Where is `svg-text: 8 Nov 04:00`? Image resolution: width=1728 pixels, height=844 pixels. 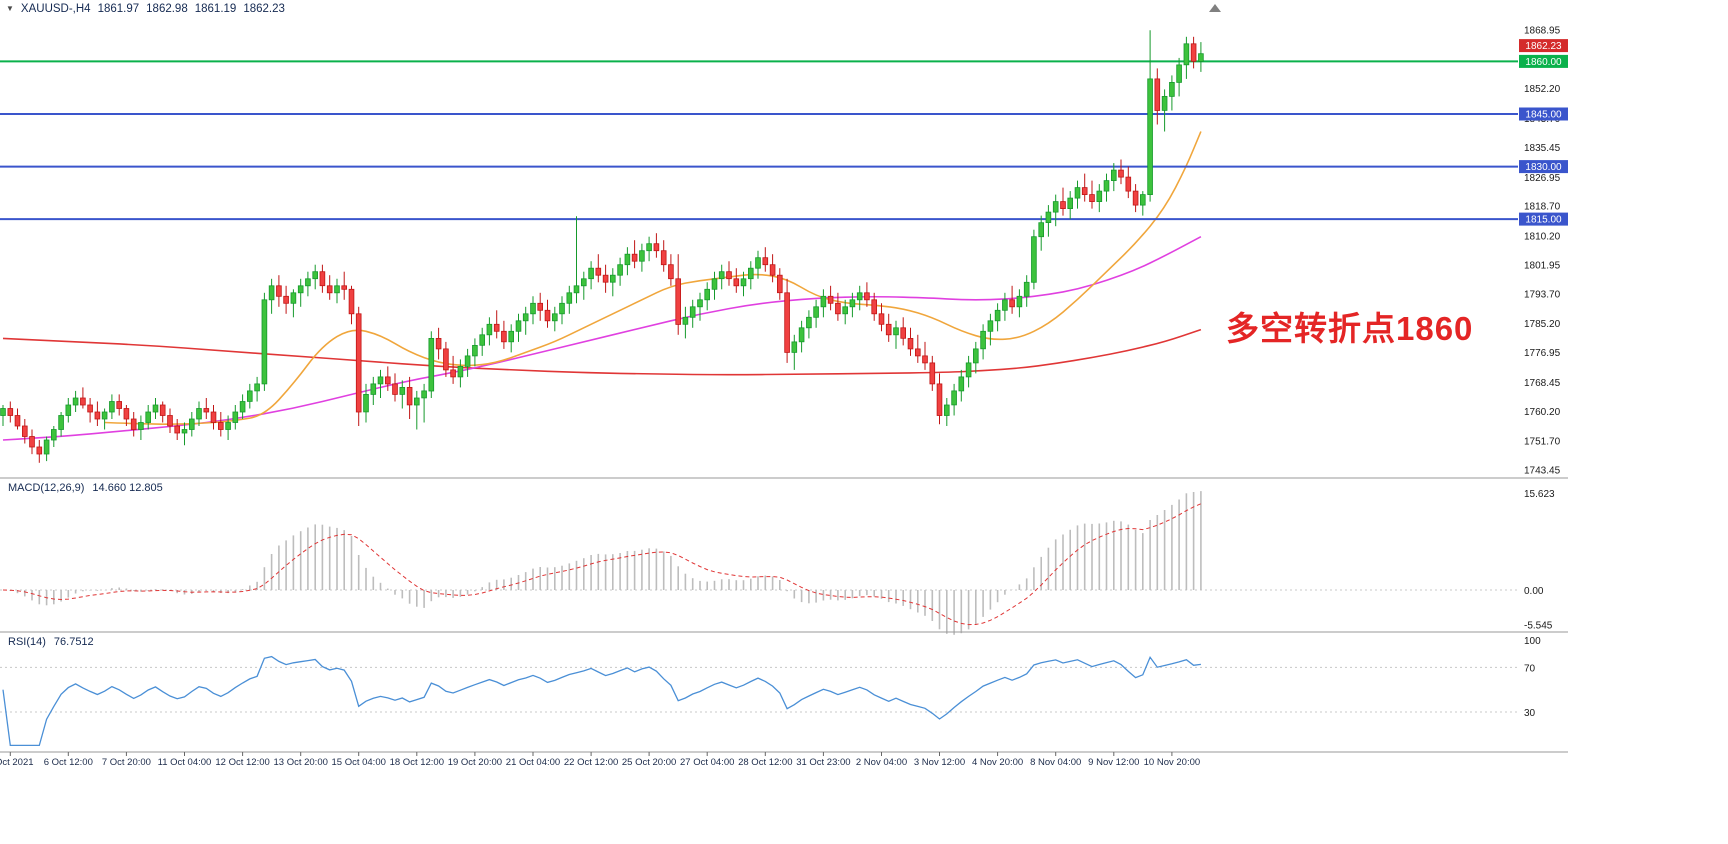 svg-text: 8 Nov 04:00 is located at coordinates (1055, 762).